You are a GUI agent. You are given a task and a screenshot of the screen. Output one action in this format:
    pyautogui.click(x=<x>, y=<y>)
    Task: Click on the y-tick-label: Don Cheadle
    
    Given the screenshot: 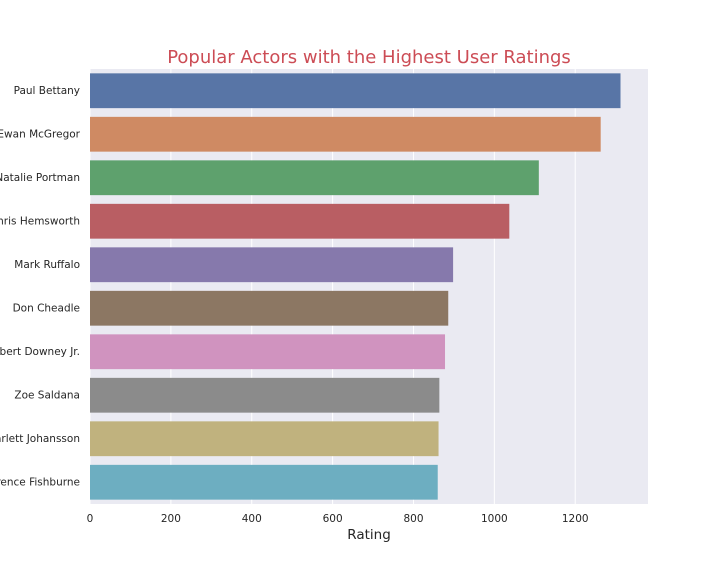 What is the action you would take?
    pyautogui.click(x=46, y=308)
    